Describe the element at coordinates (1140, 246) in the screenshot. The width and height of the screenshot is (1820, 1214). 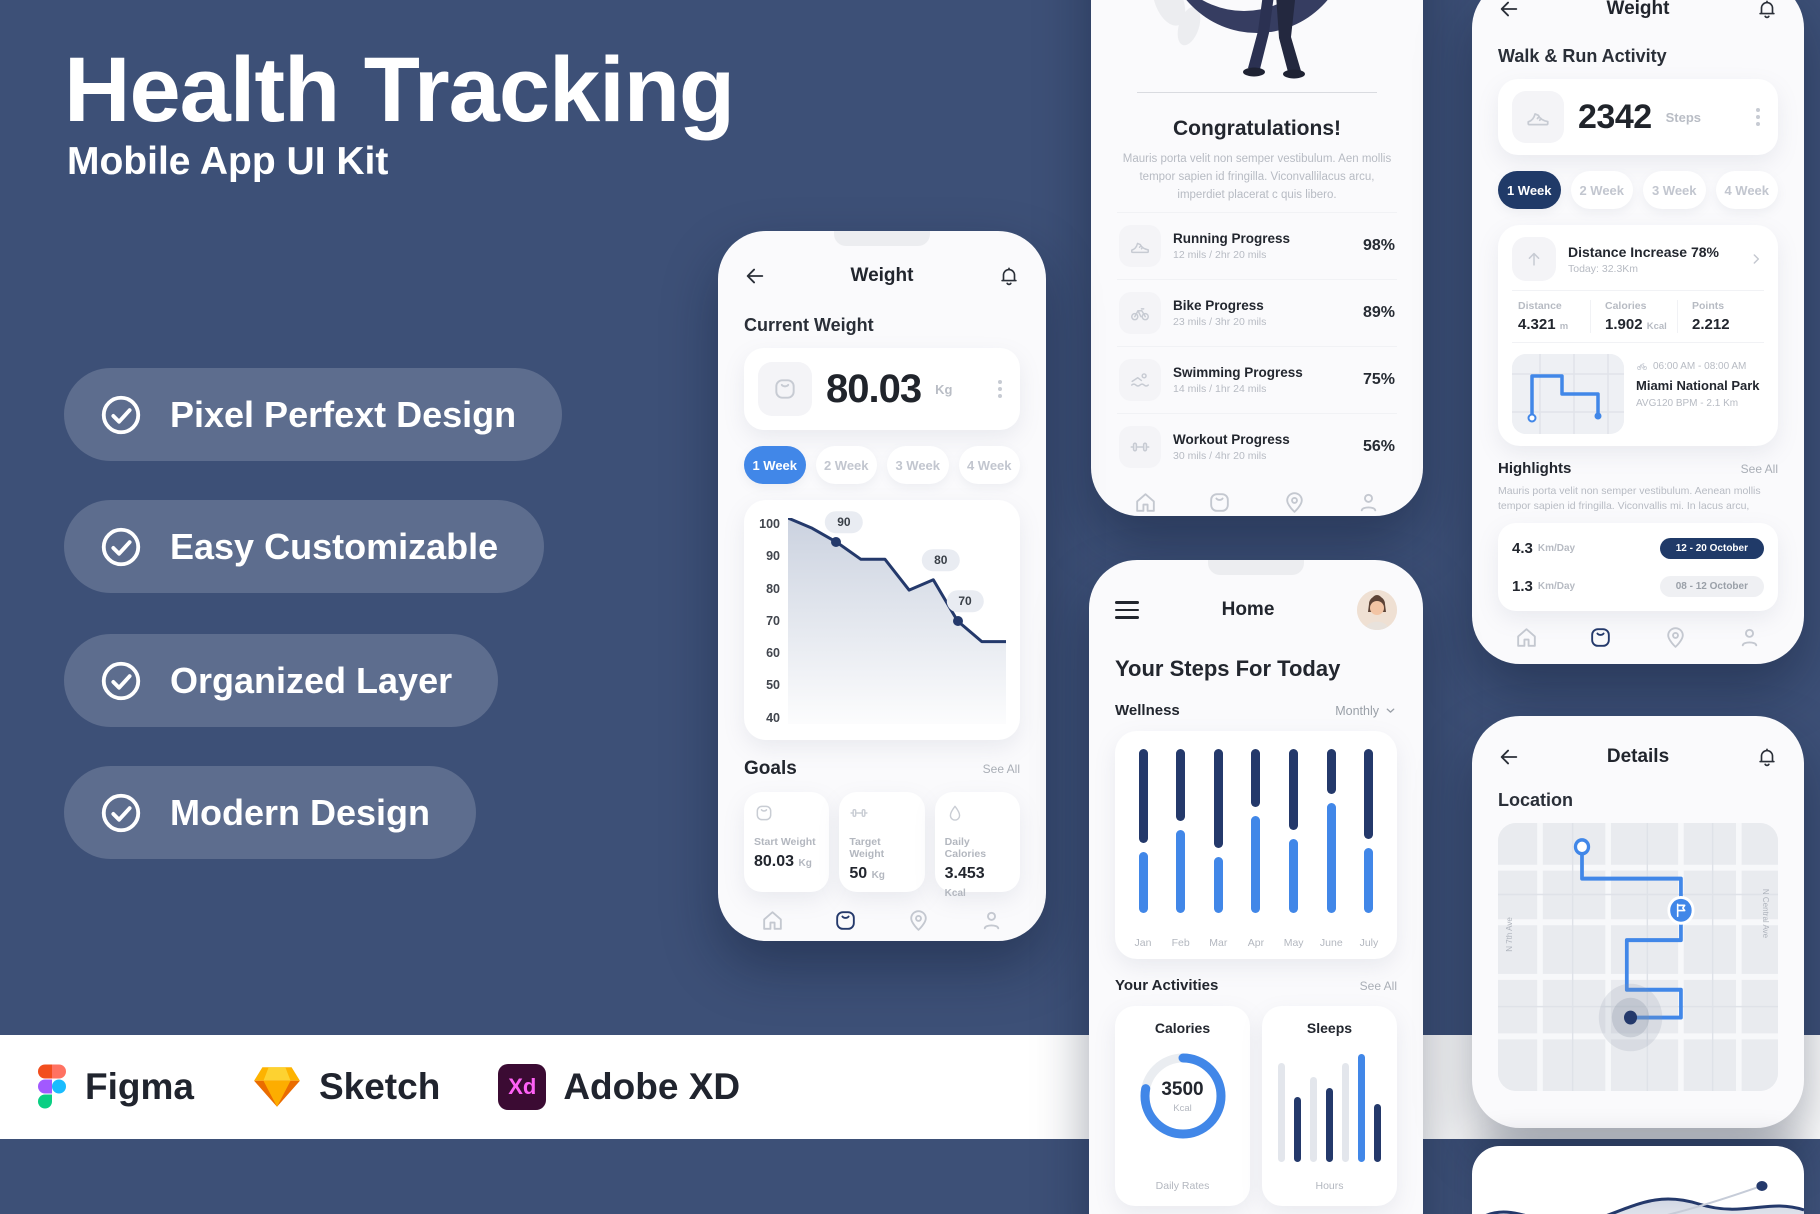
I see `running-shoe-icon` at that location.